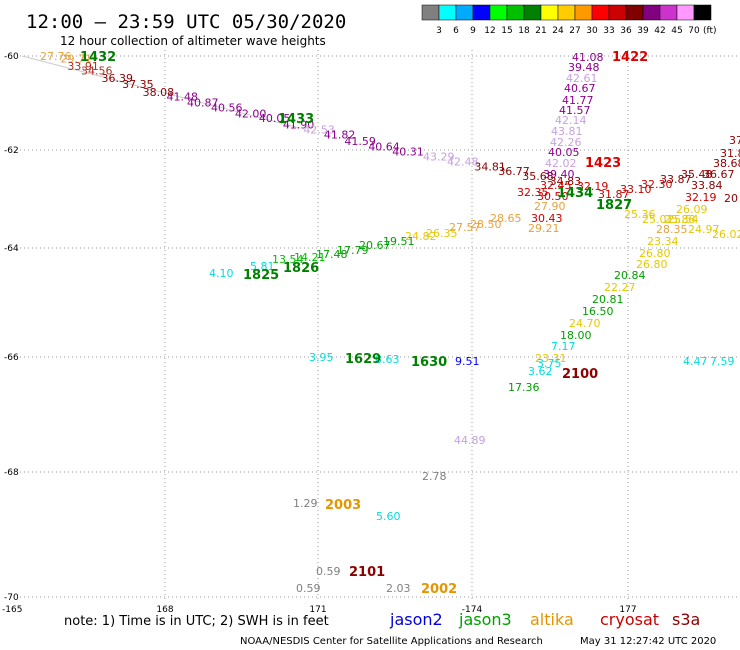 Image resolution: width=740 pixels, height=650 pixels. What do you see at coordinates (571, 120) in the screenshot?
I see `wave-height-value: 42.14` at bounding box center [571, 120].